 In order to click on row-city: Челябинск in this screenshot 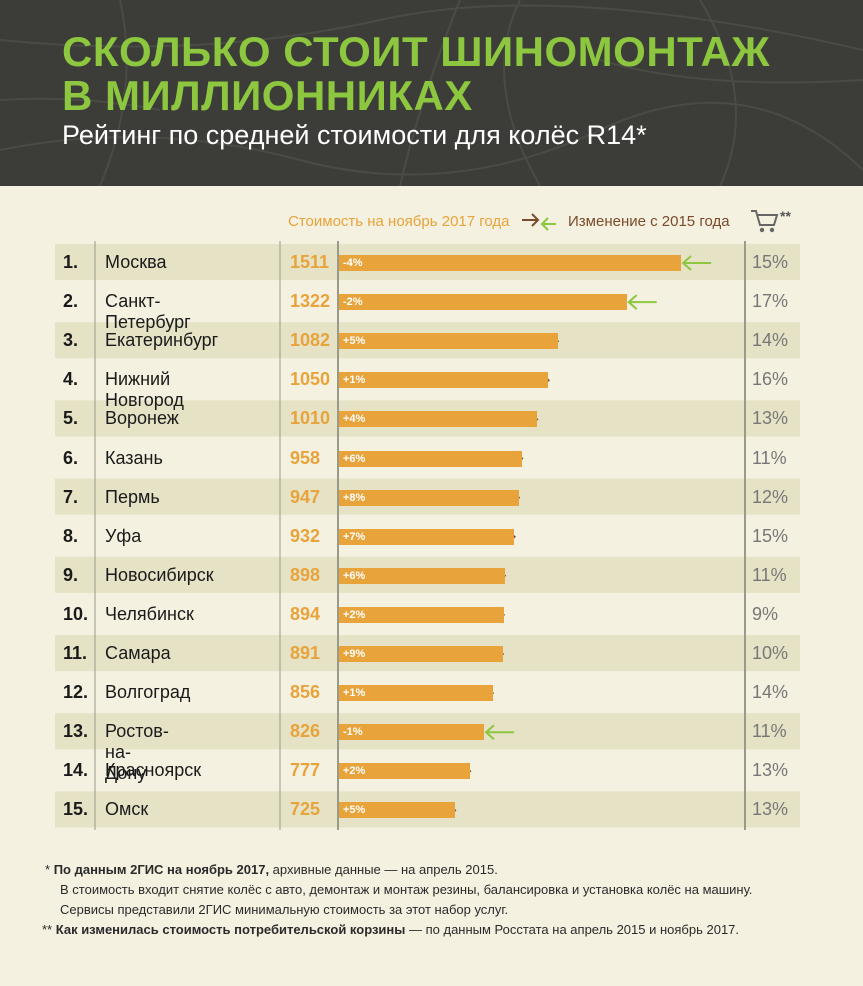, I will do `click(149, 613)`.